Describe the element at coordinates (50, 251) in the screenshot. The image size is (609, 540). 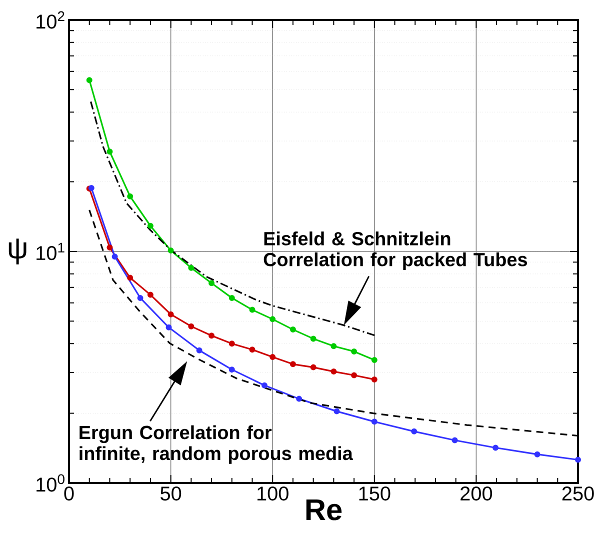
I see `y-tick-label: 10$^{1}$` at that location.